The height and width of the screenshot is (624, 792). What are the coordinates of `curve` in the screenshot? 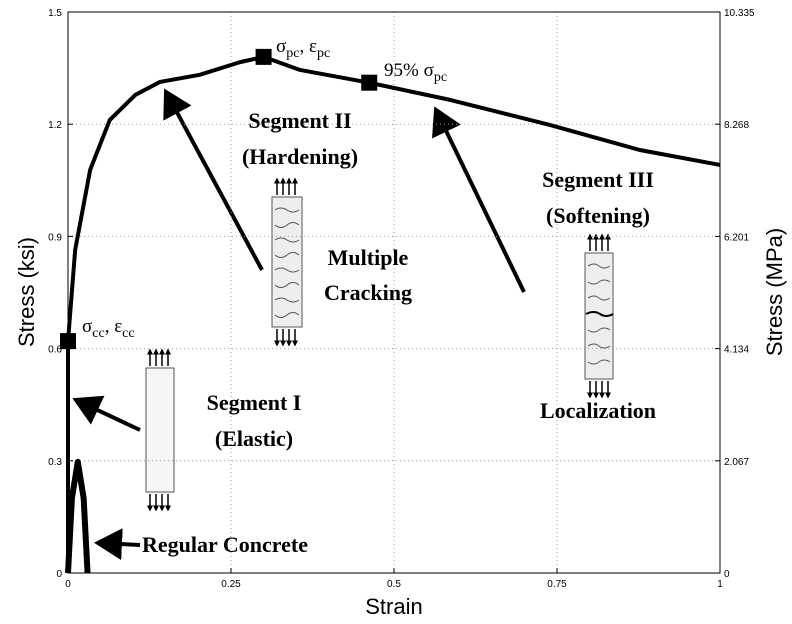 It's located at (78, 516).